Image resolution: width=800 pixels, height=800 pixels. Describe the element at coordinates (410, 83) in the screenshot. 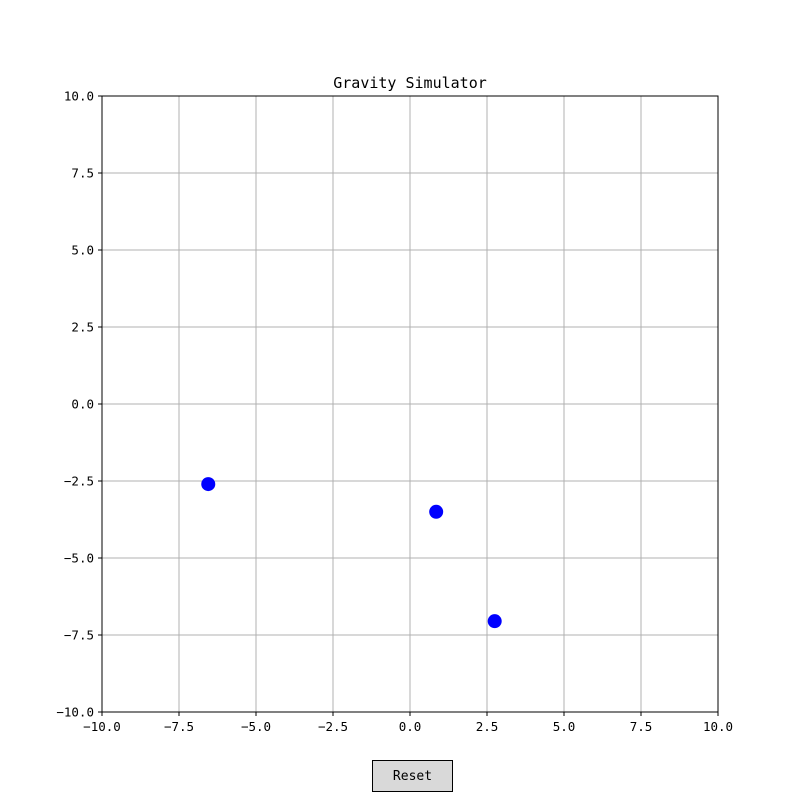

I see `chart-title: Gravity Simulator` at that location.